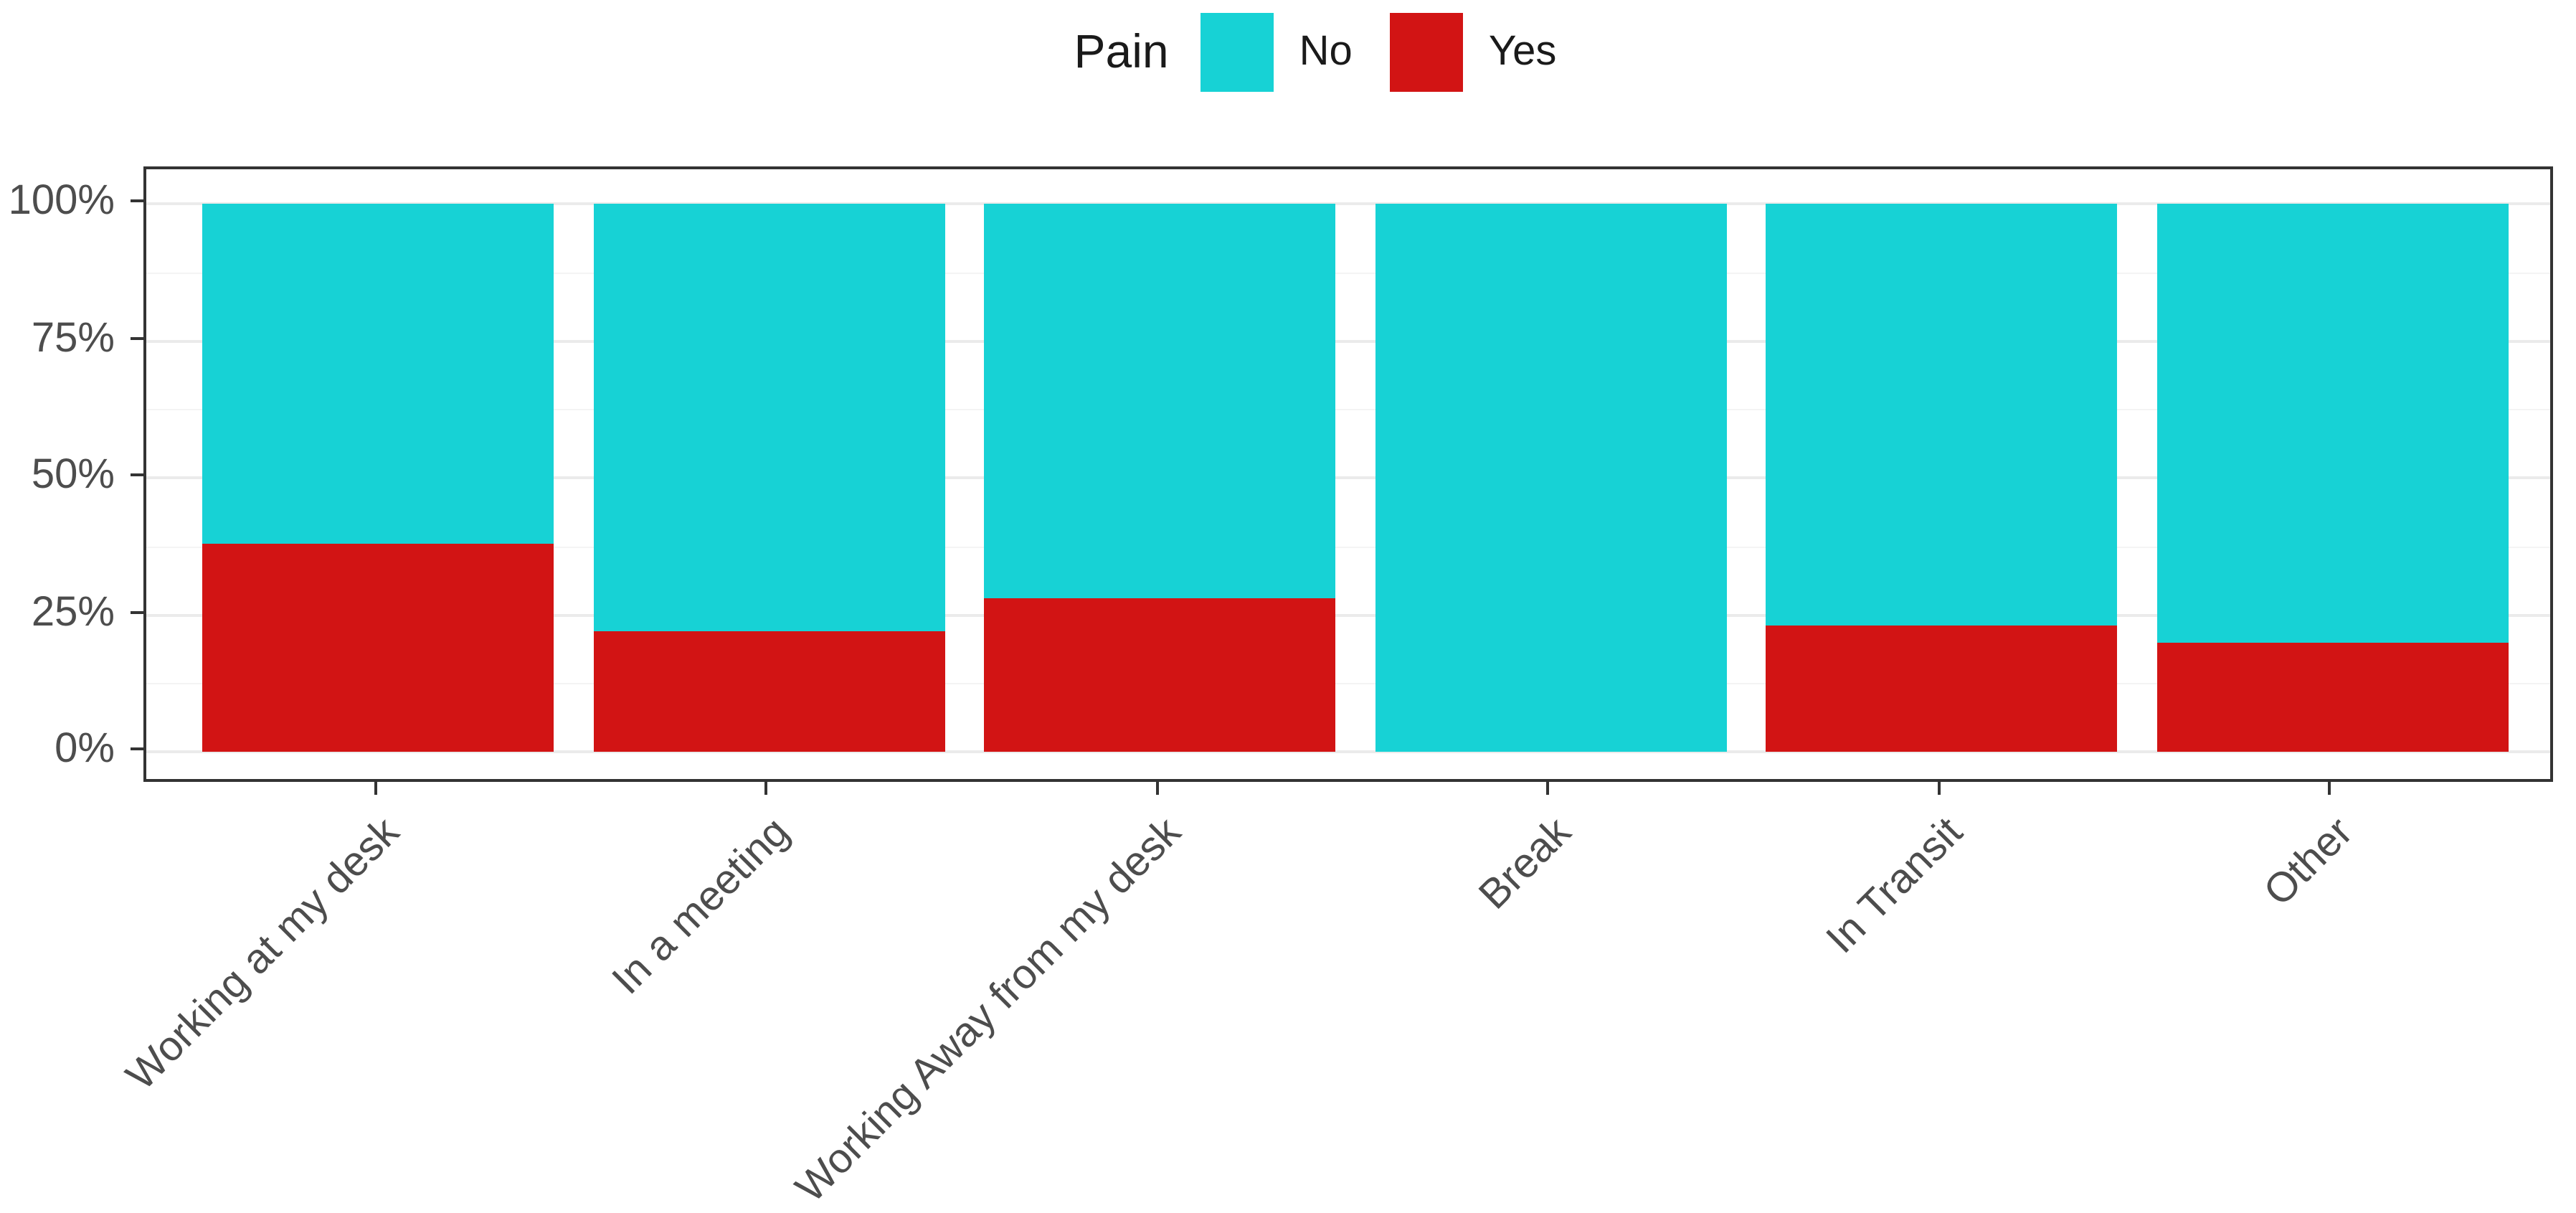 This screenshot has height=1213, width=2576. Describe the element at coordinates (1276, 51) in the screenshot. I see `legend-item-no: No` at that location.